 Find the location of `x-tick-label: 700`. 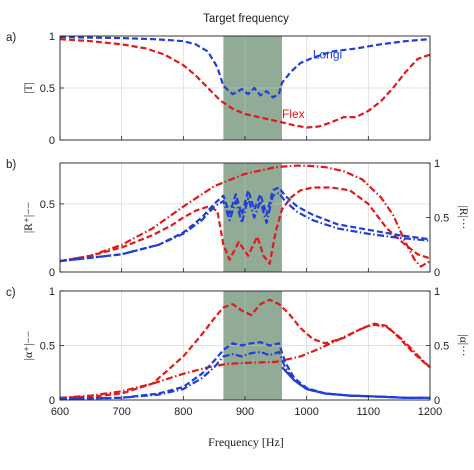

x-tick-label: 700 is located at coordinates (121, 412).